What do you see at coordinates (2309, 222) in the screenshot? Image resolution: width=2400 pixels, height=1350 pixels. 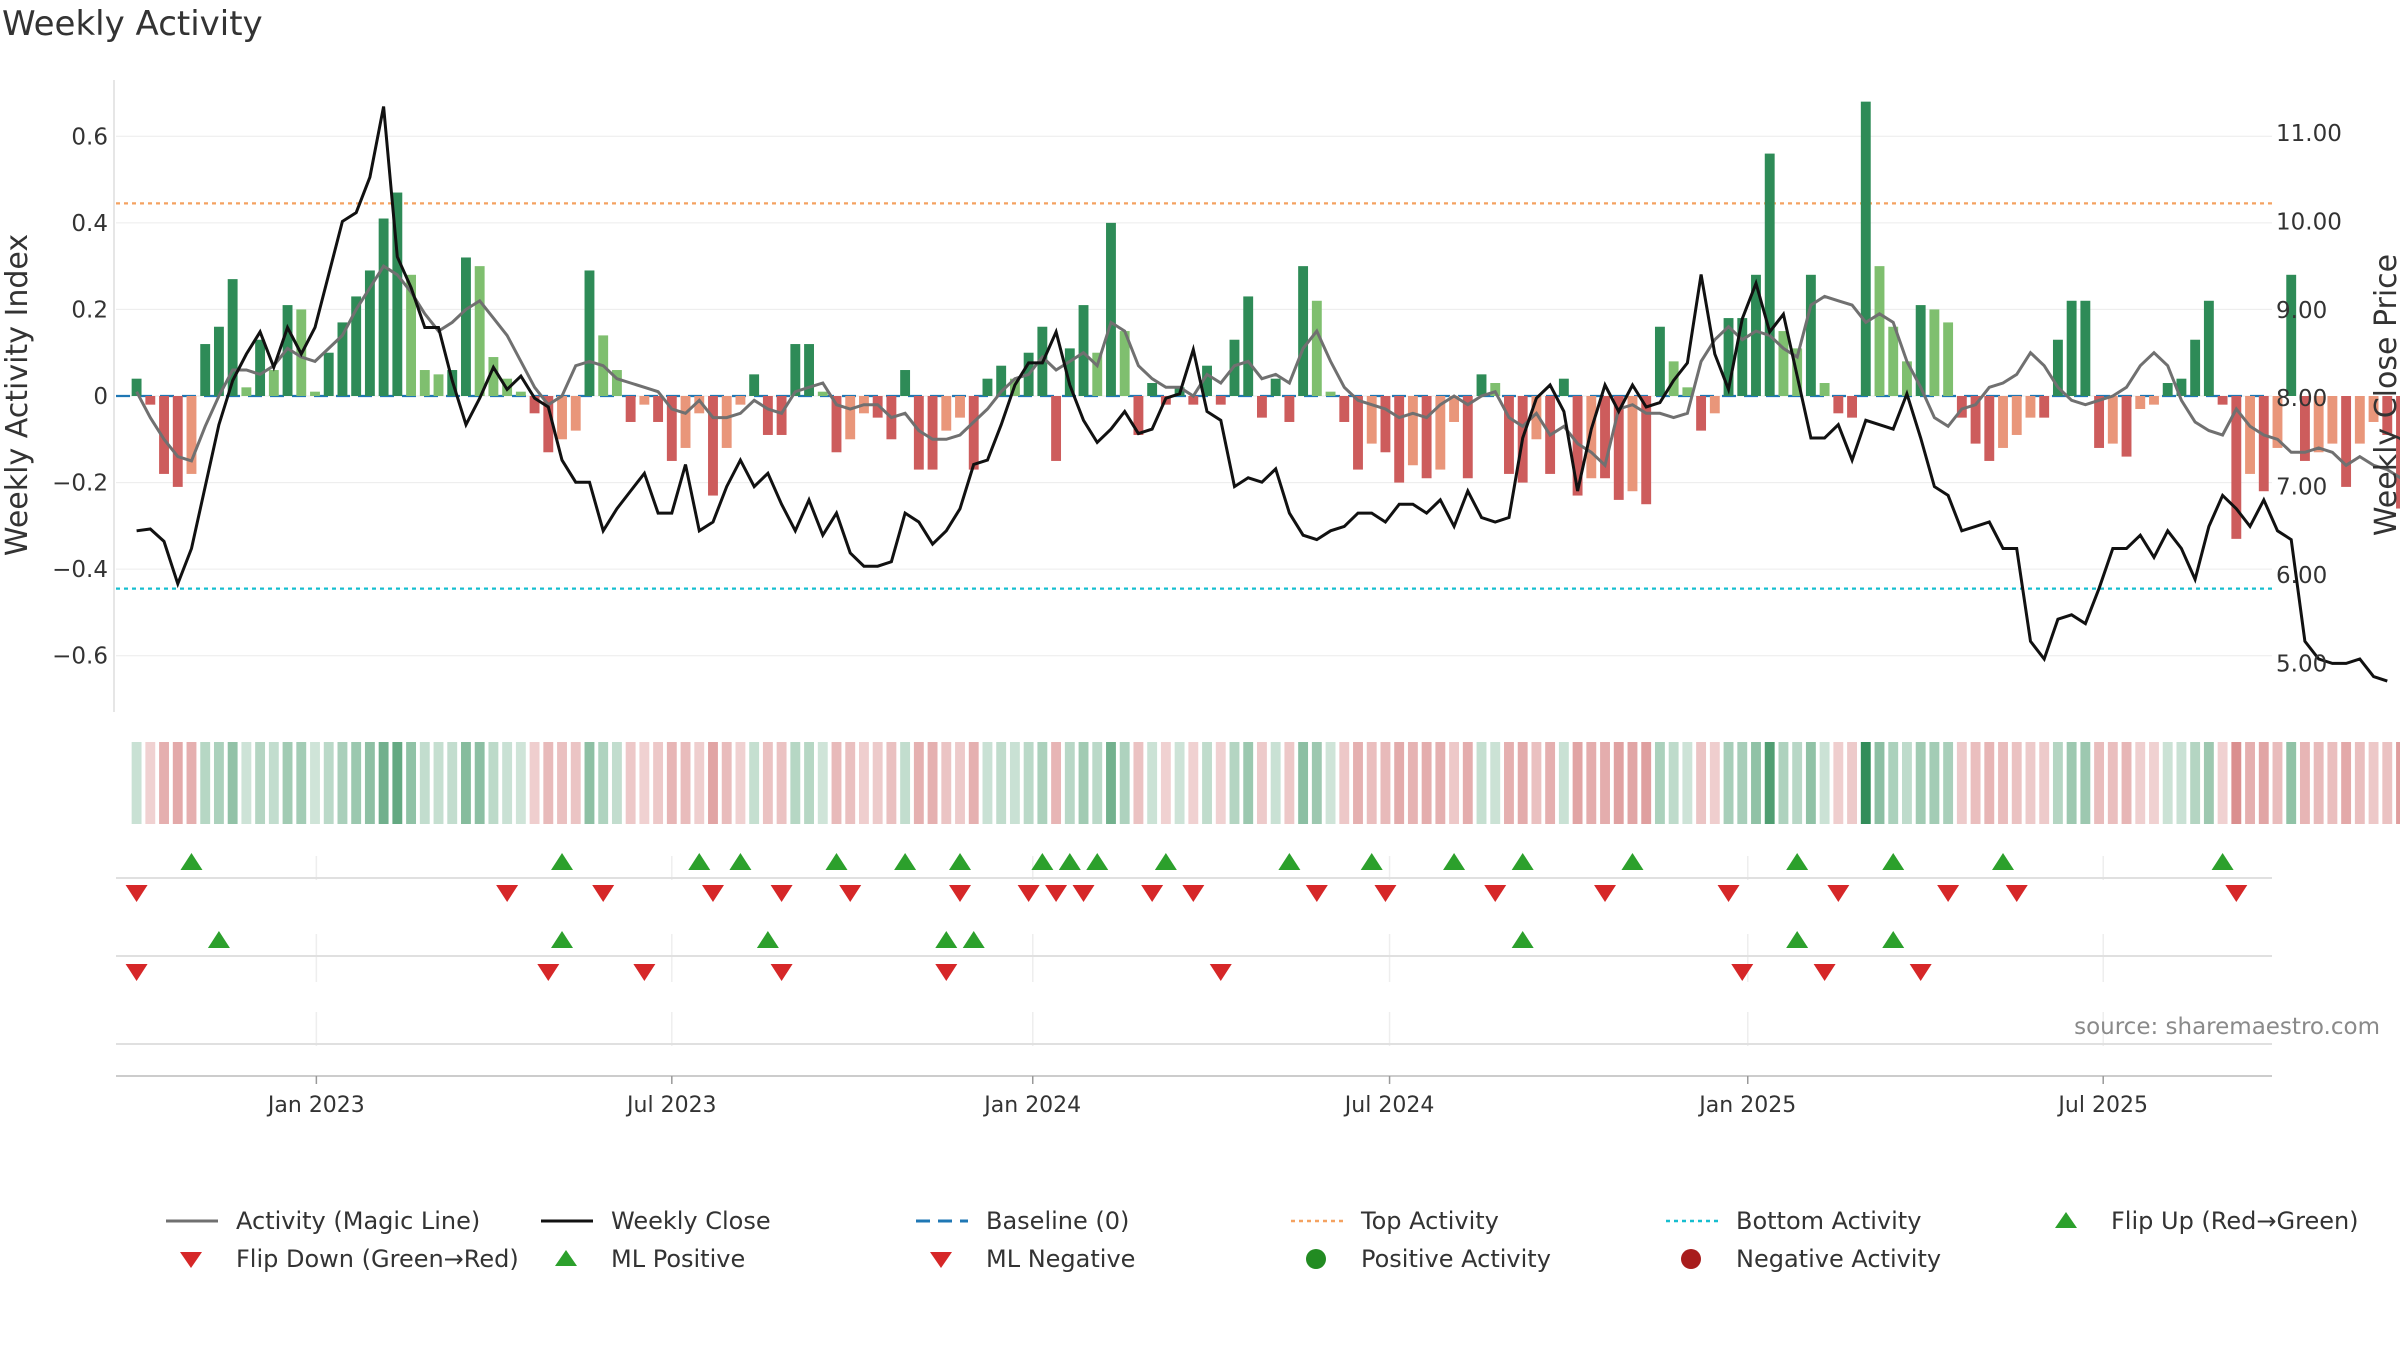 I see `y2-tick-label: 10.00` at bounding box center [2309, 222].